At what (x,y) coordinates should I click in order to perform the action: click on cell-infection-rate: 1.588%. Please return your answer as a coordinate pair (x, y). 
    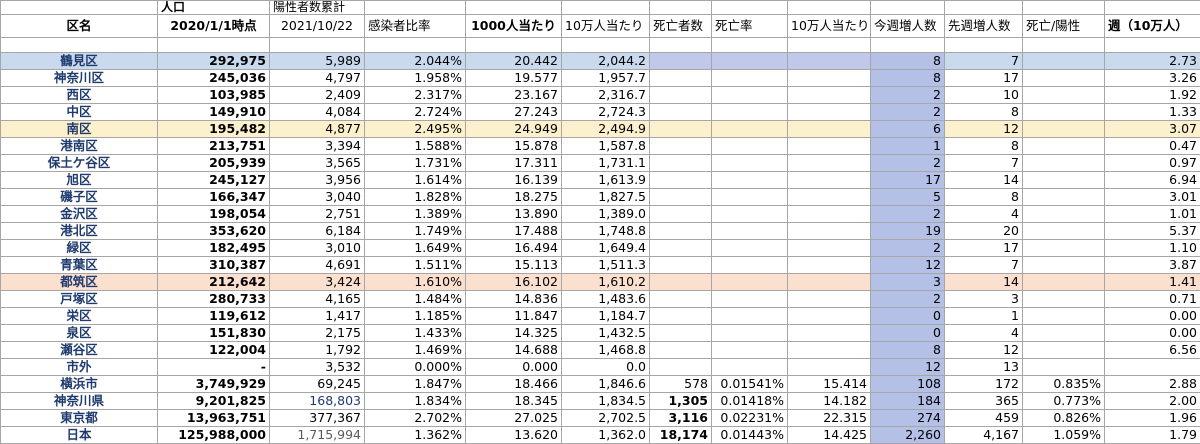
    Looking at the image, I should click on (415, 146).